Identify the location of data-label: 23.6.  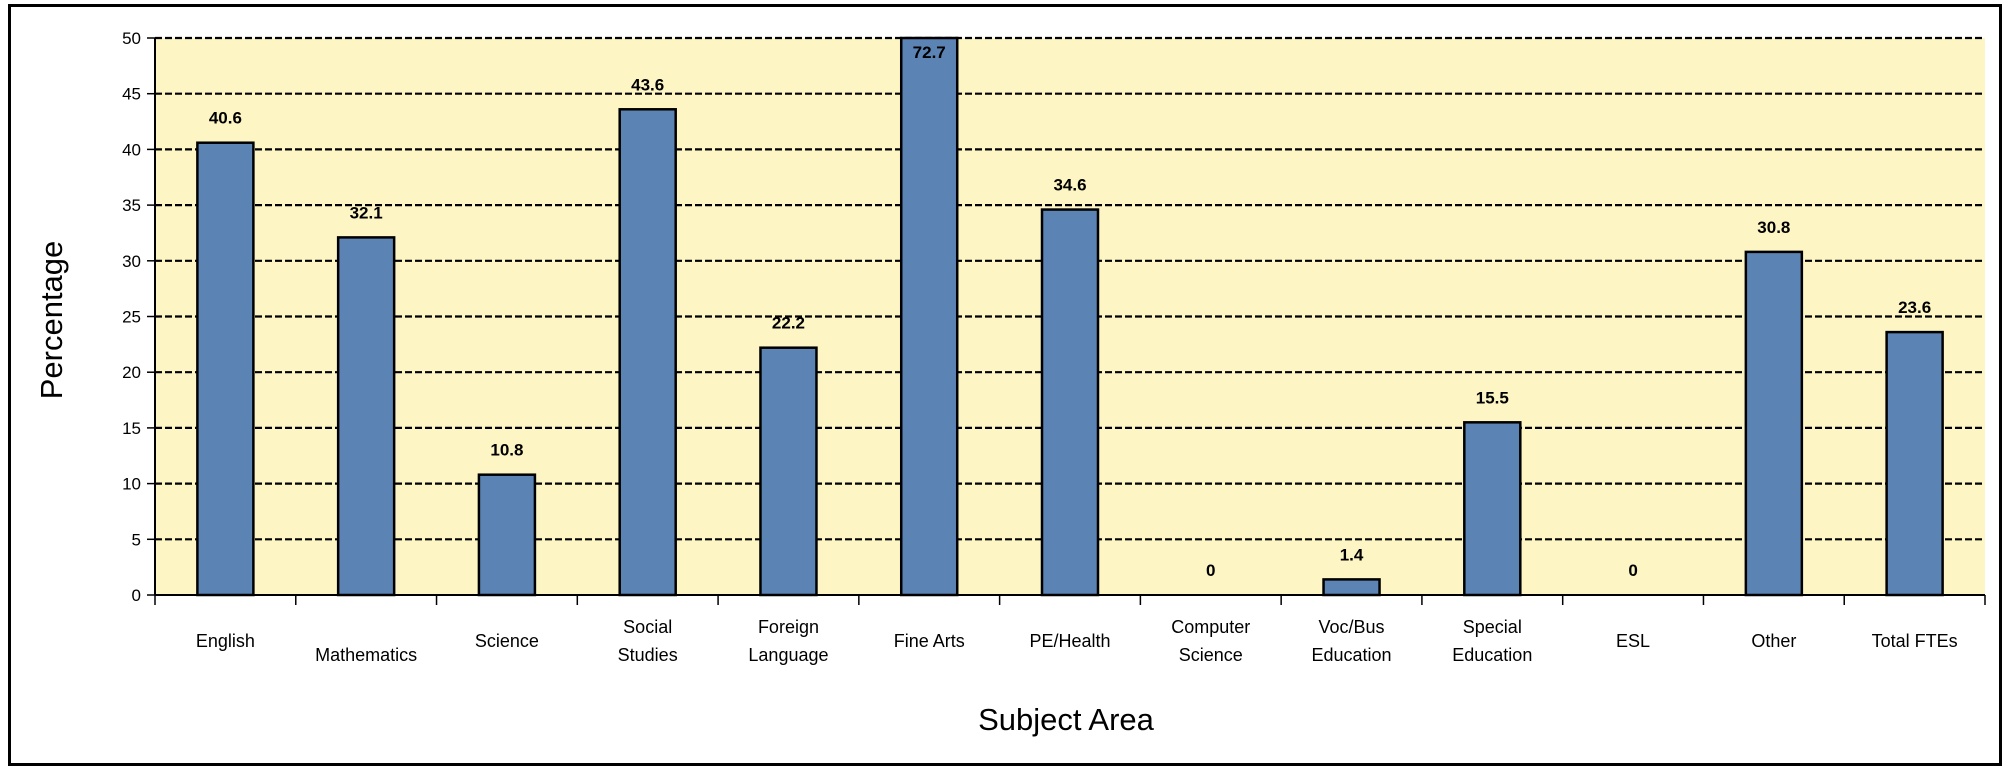
(1914, 307).